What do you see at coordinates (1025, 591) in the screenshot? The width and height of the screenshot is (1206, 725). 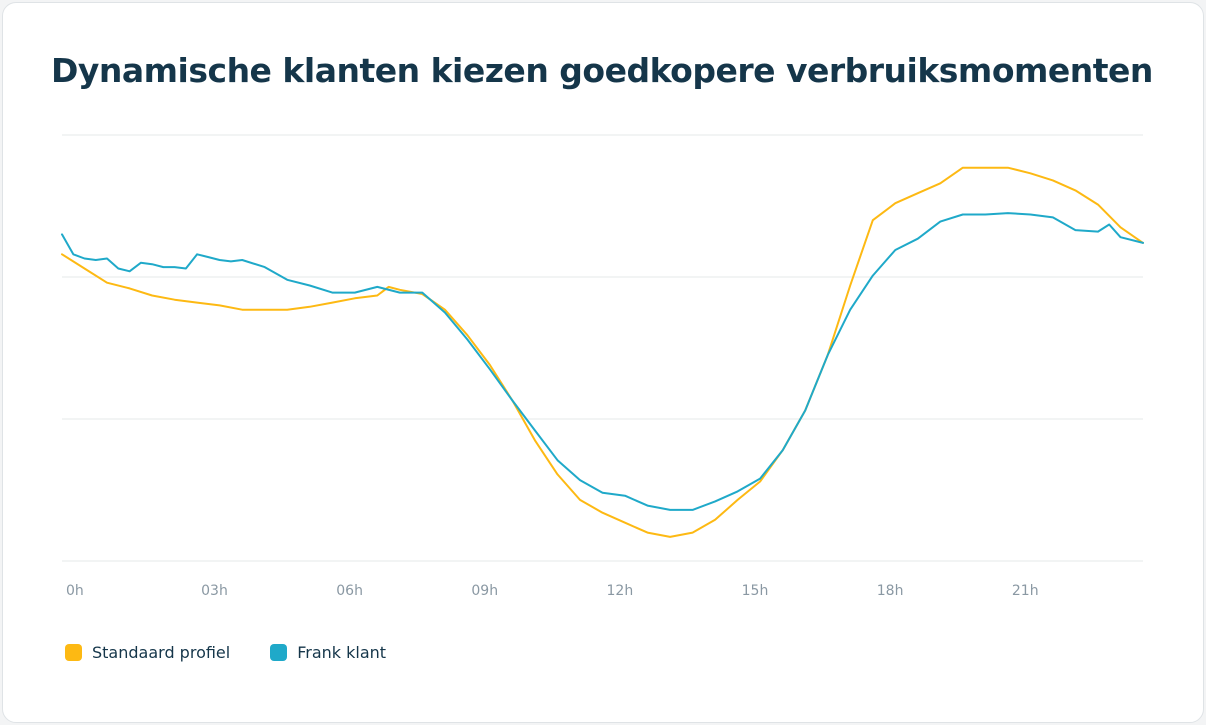 I see `x-tick-label: 21h` at bounding box center [1025, 591].